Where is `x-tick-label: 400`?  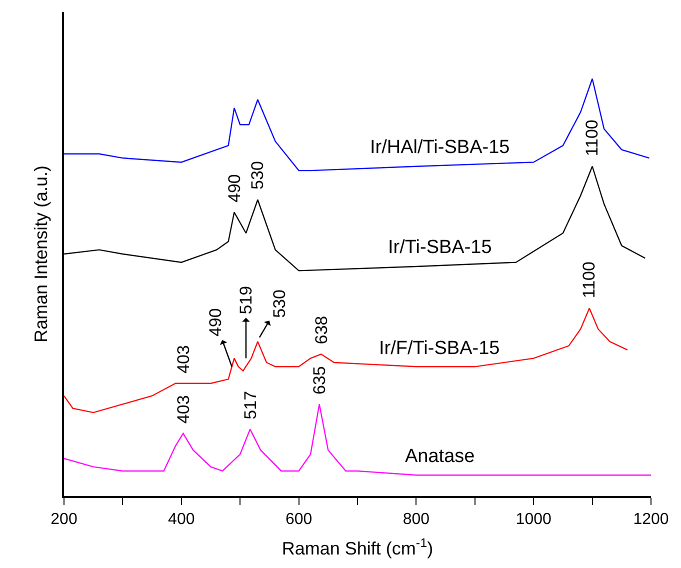
x-tick-label: 400 is located at coordinates (181, 519).